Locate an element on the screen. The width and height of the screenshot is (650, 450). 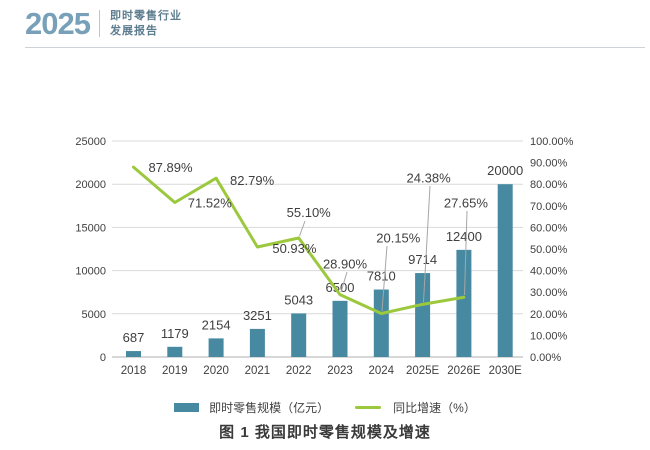
bar-2025E is located at coordinates (423, 315).